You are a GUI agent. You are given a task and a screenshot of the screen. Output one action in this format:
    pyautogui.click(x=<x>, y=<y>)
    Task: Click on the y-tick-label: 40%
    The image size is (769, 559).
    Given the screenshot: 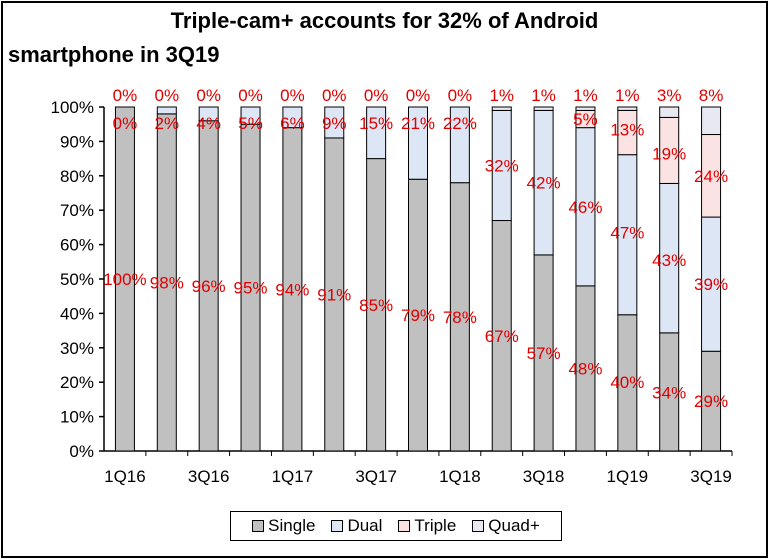 What is the action you would take?
    pyautogui.click(x=77, y=313)
    